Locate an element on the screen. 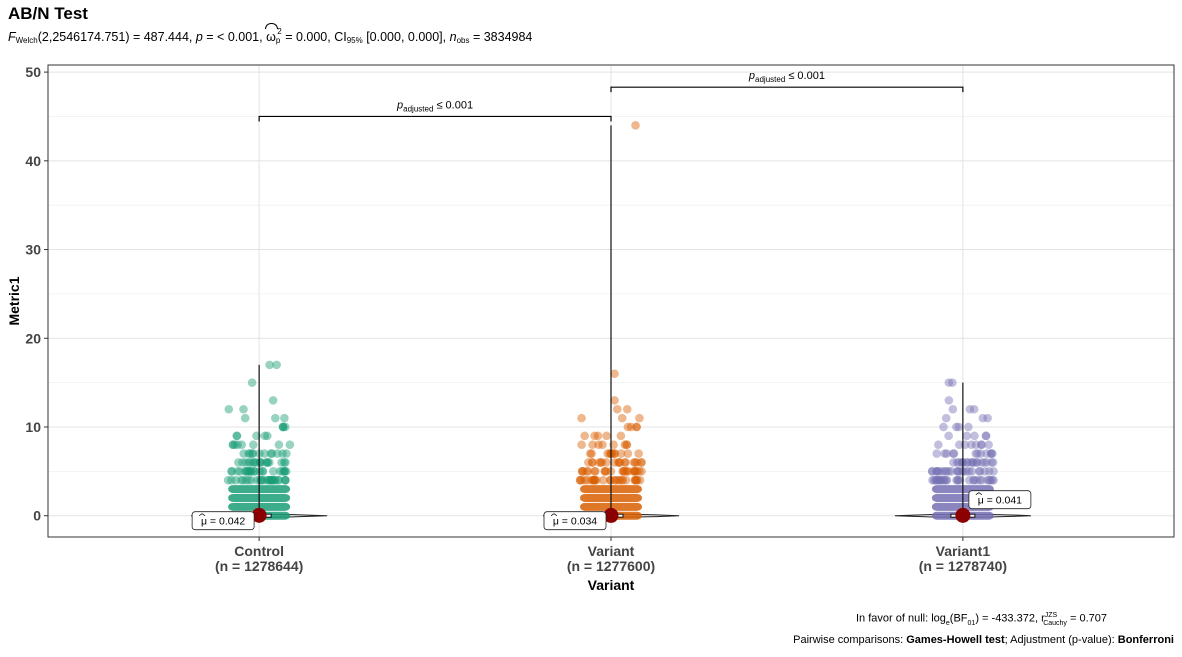 Image resolution: width=1182 pixels, height=657 pixels. x-tick-label: Control is located at coordinates (259, 551).